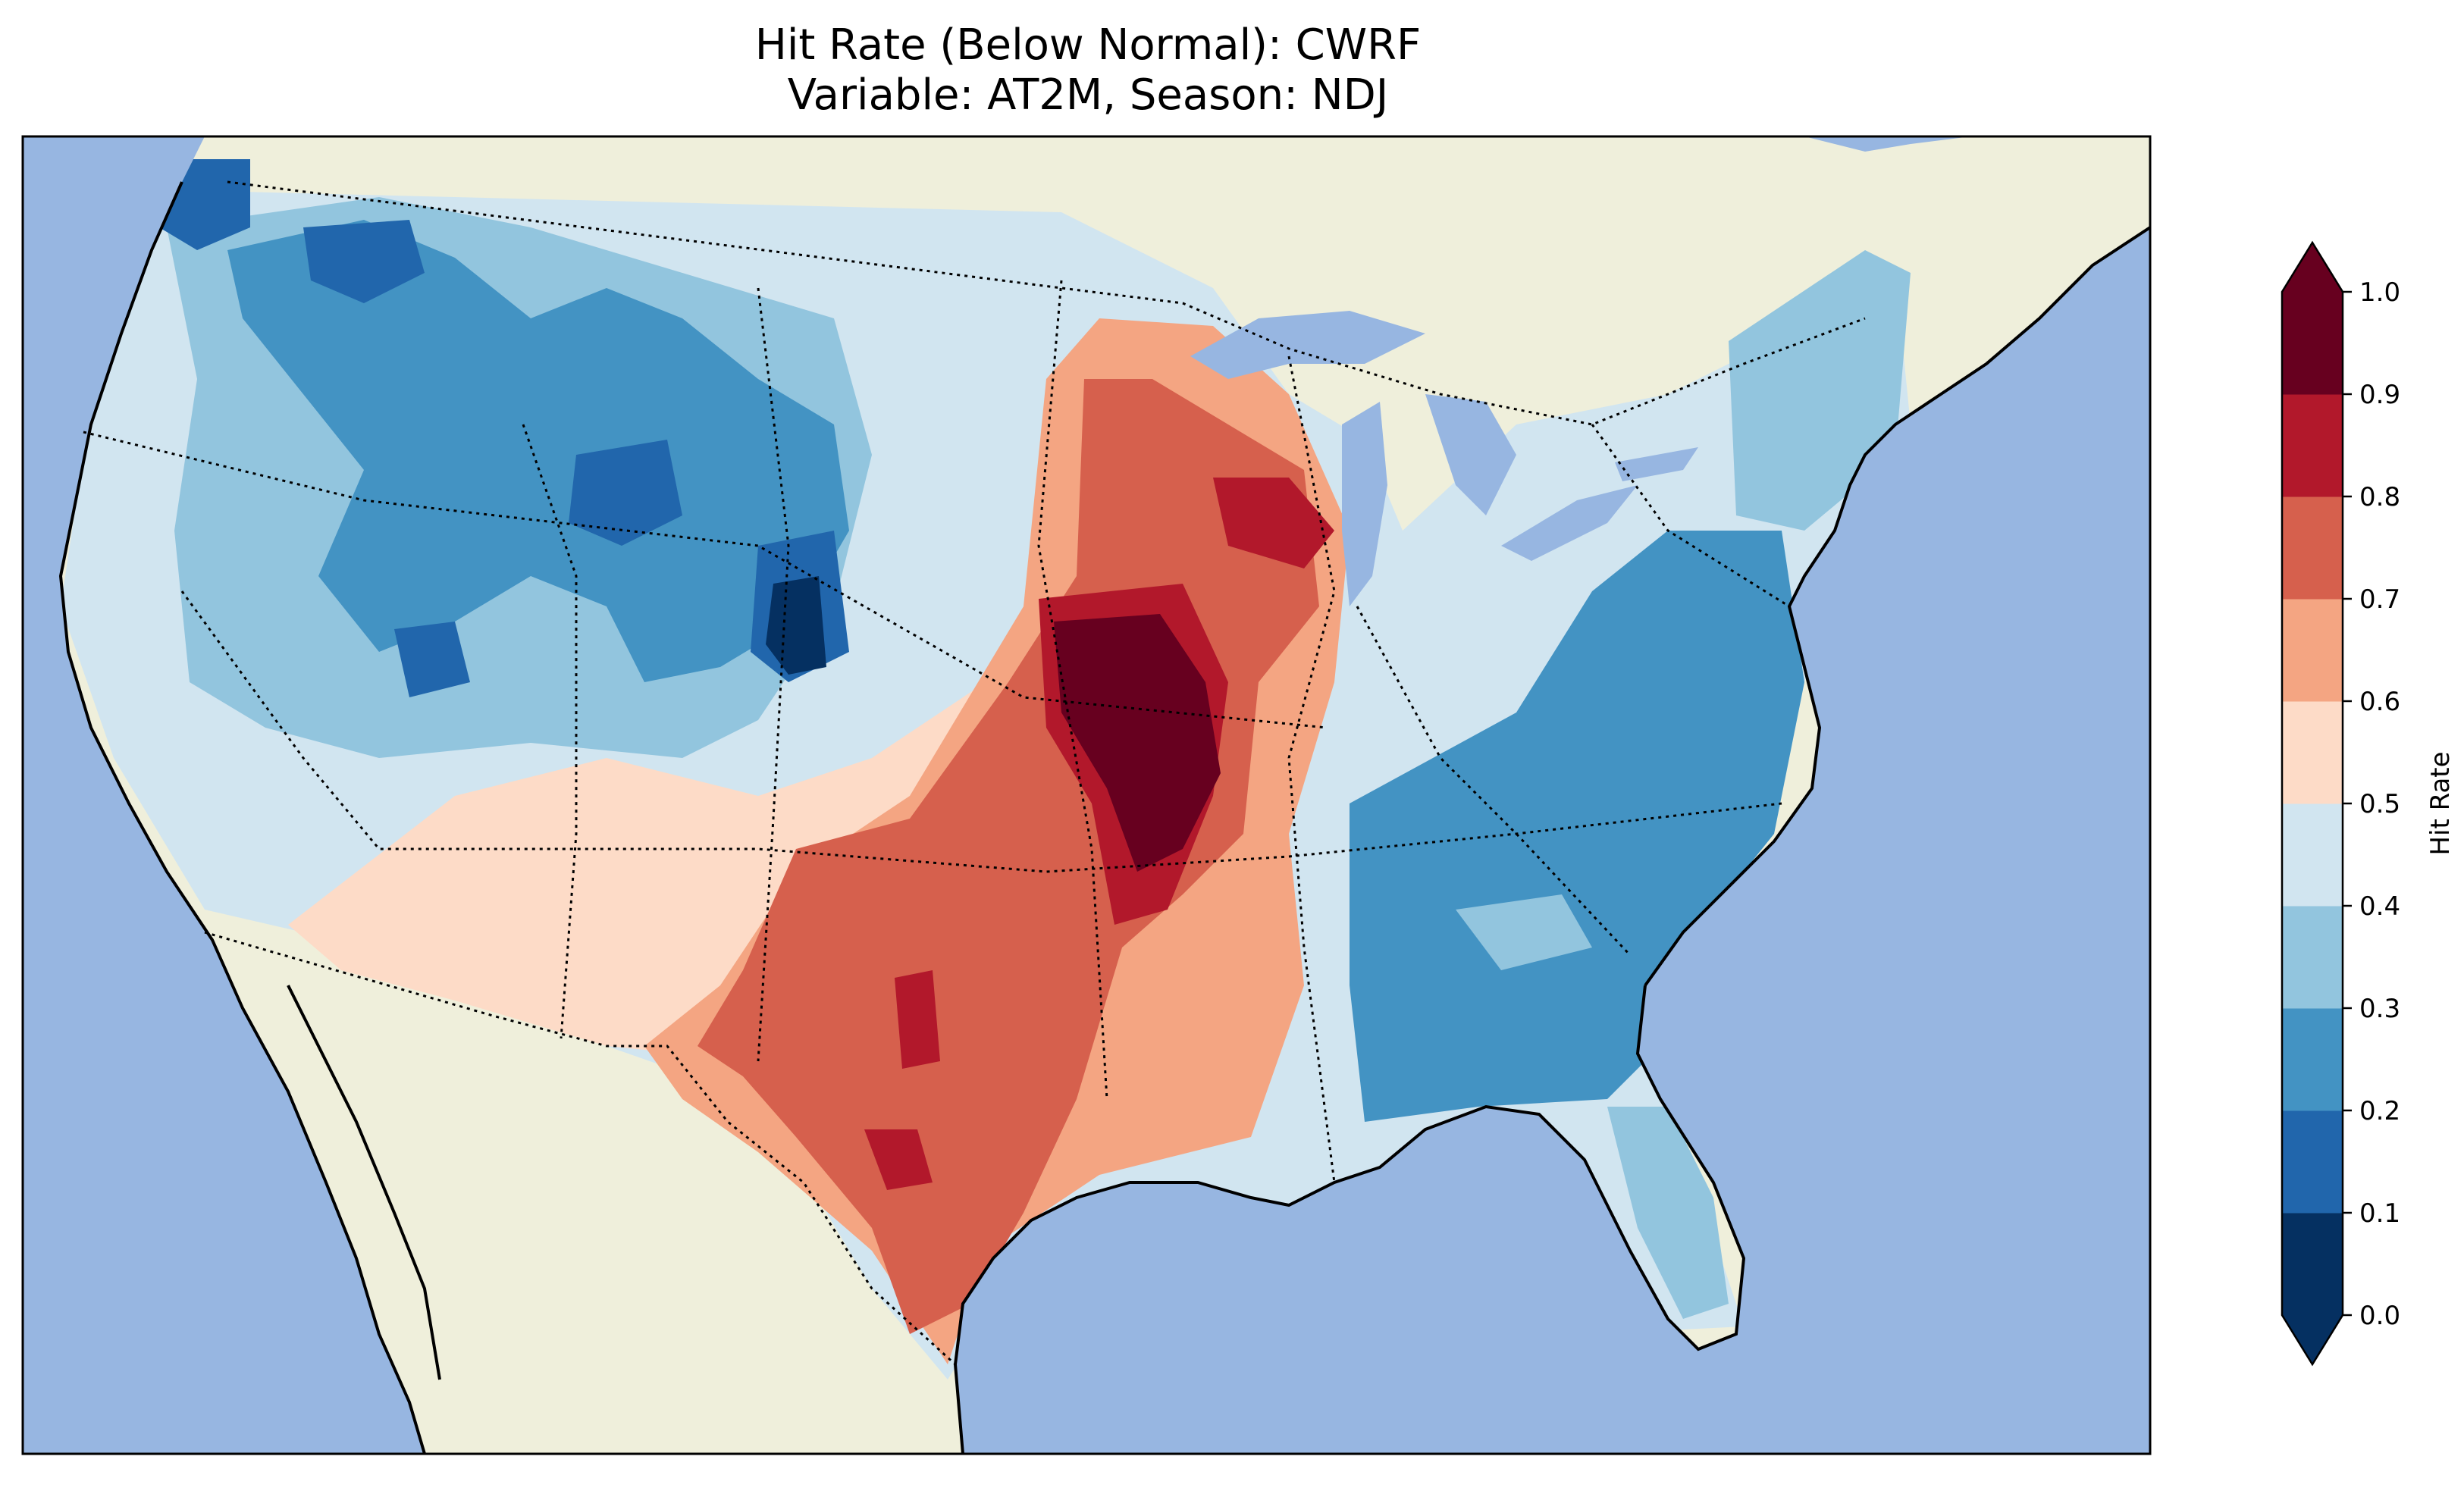 Image resolution: width=2464 pixels, height=1494 pixels. I want to click on state-border-plains, so click(1072, 690).